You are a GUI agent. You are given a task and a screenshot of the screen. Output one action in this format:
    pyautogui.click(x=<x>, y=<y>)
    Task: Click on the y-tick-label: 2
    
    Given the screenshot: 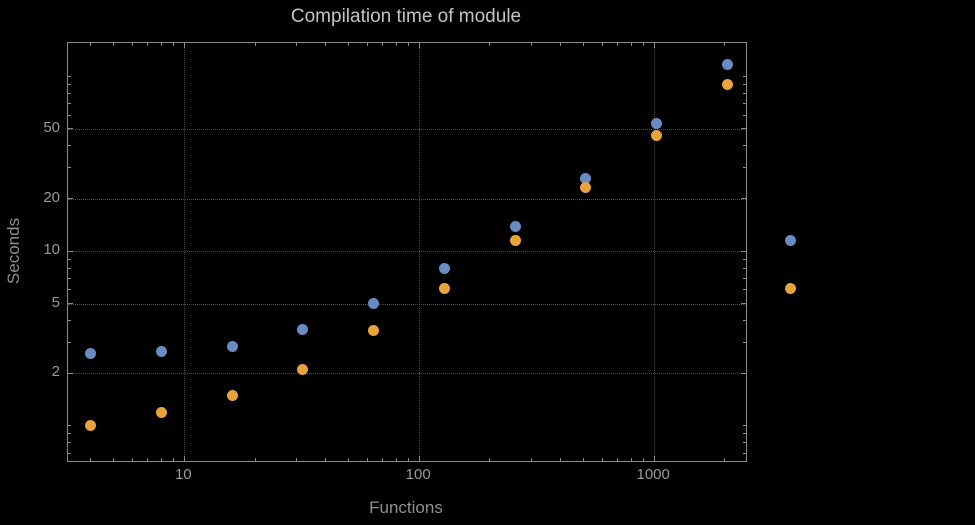 What is the action you would take?
    pyautogui.click(x=55, y=372)
    